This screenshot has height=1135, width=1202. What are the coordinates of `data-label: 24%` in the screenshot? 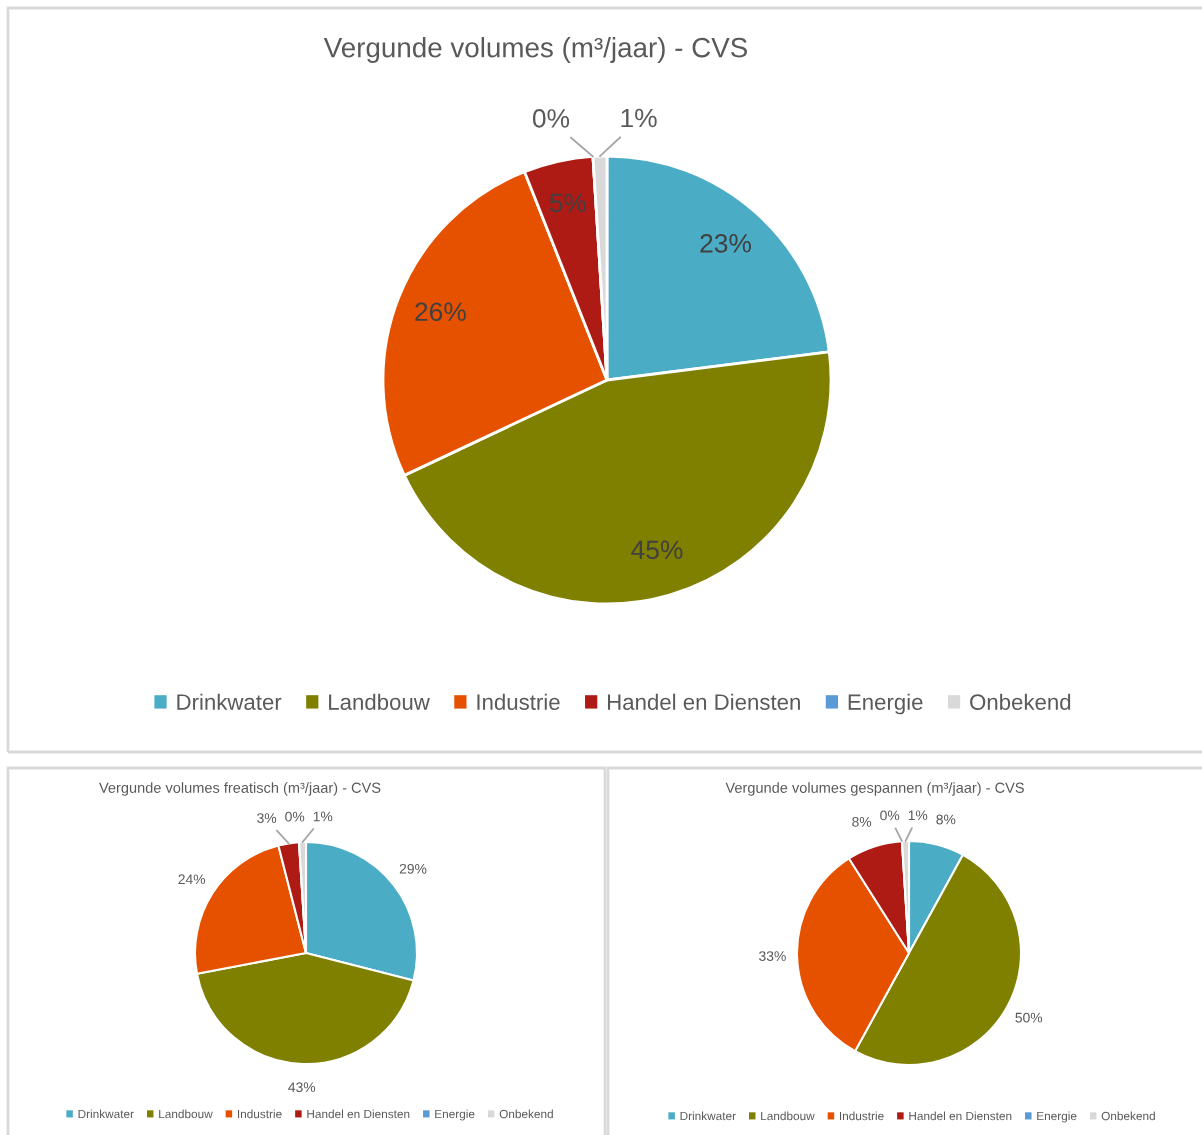 It's located at (192, 879).